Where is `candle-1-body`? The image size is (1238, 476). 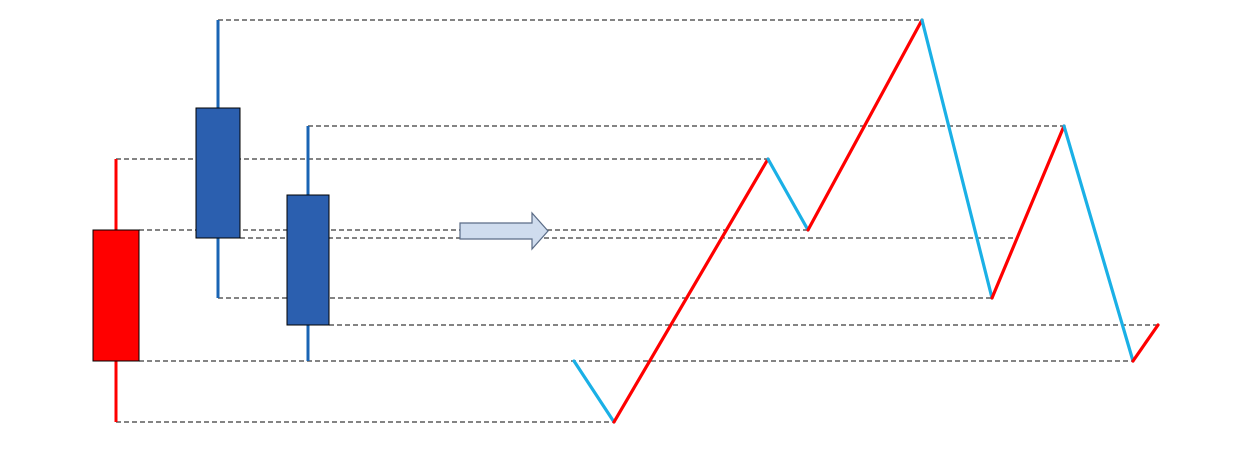 candle-1-body is located at coordinates (116, 295).